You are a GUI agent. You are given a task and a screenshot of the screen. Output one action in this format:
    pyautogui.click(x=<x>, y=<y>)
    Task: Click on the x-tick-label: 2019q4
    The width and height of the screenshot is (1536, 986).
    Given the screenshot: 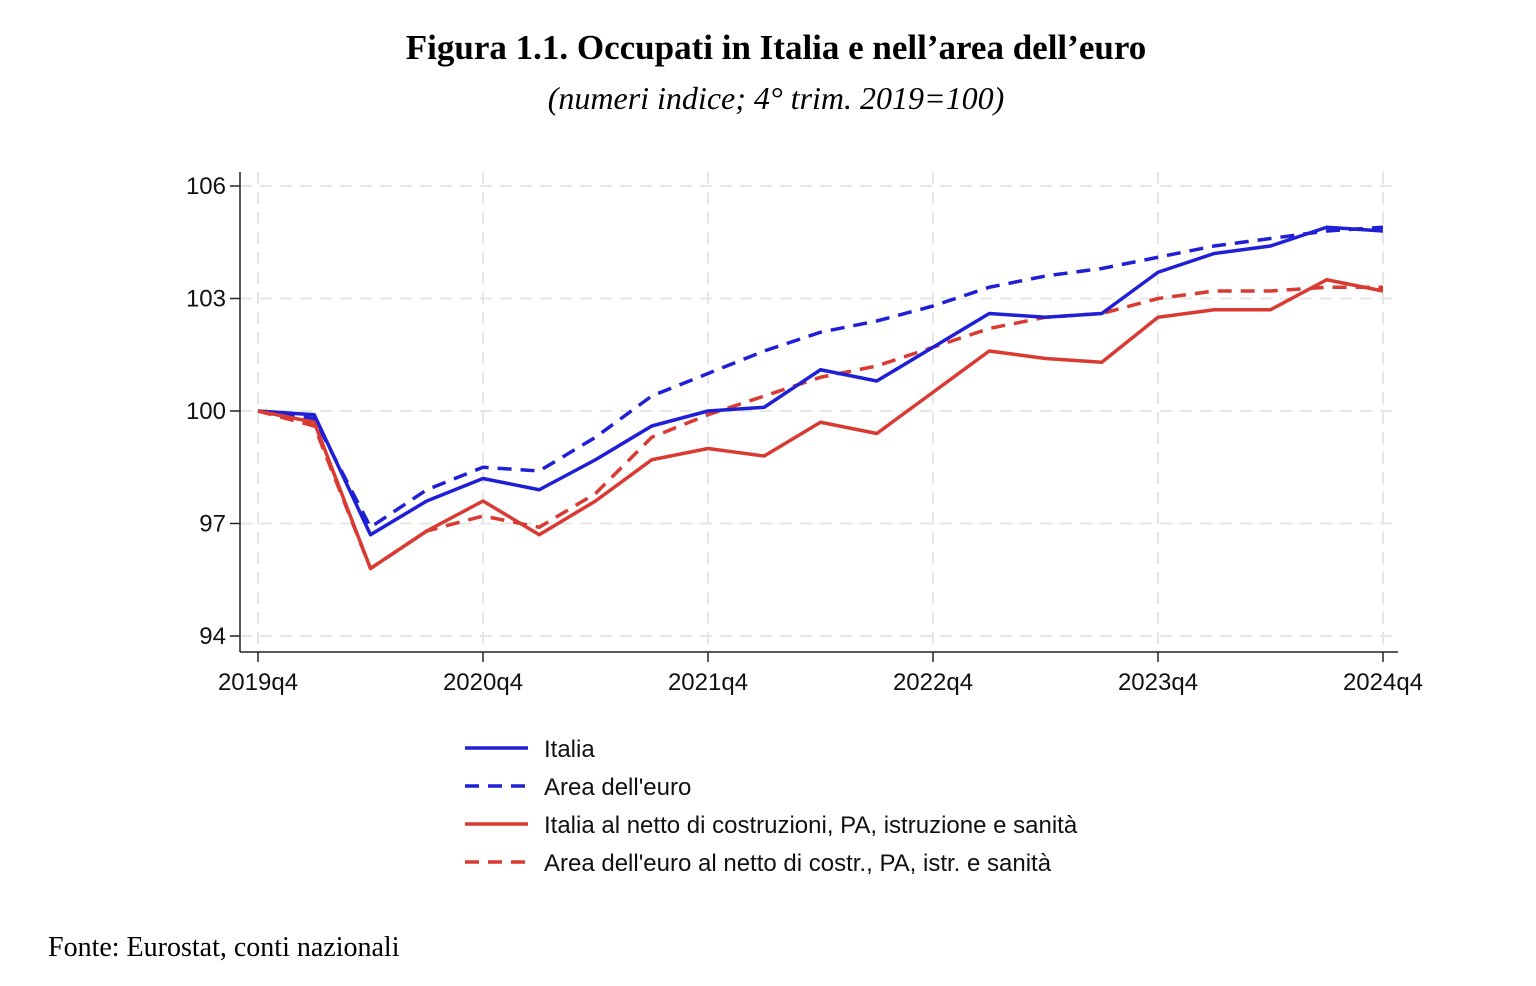 What is the action you would take?
    pyautogui.click(x=258, y=682)
    